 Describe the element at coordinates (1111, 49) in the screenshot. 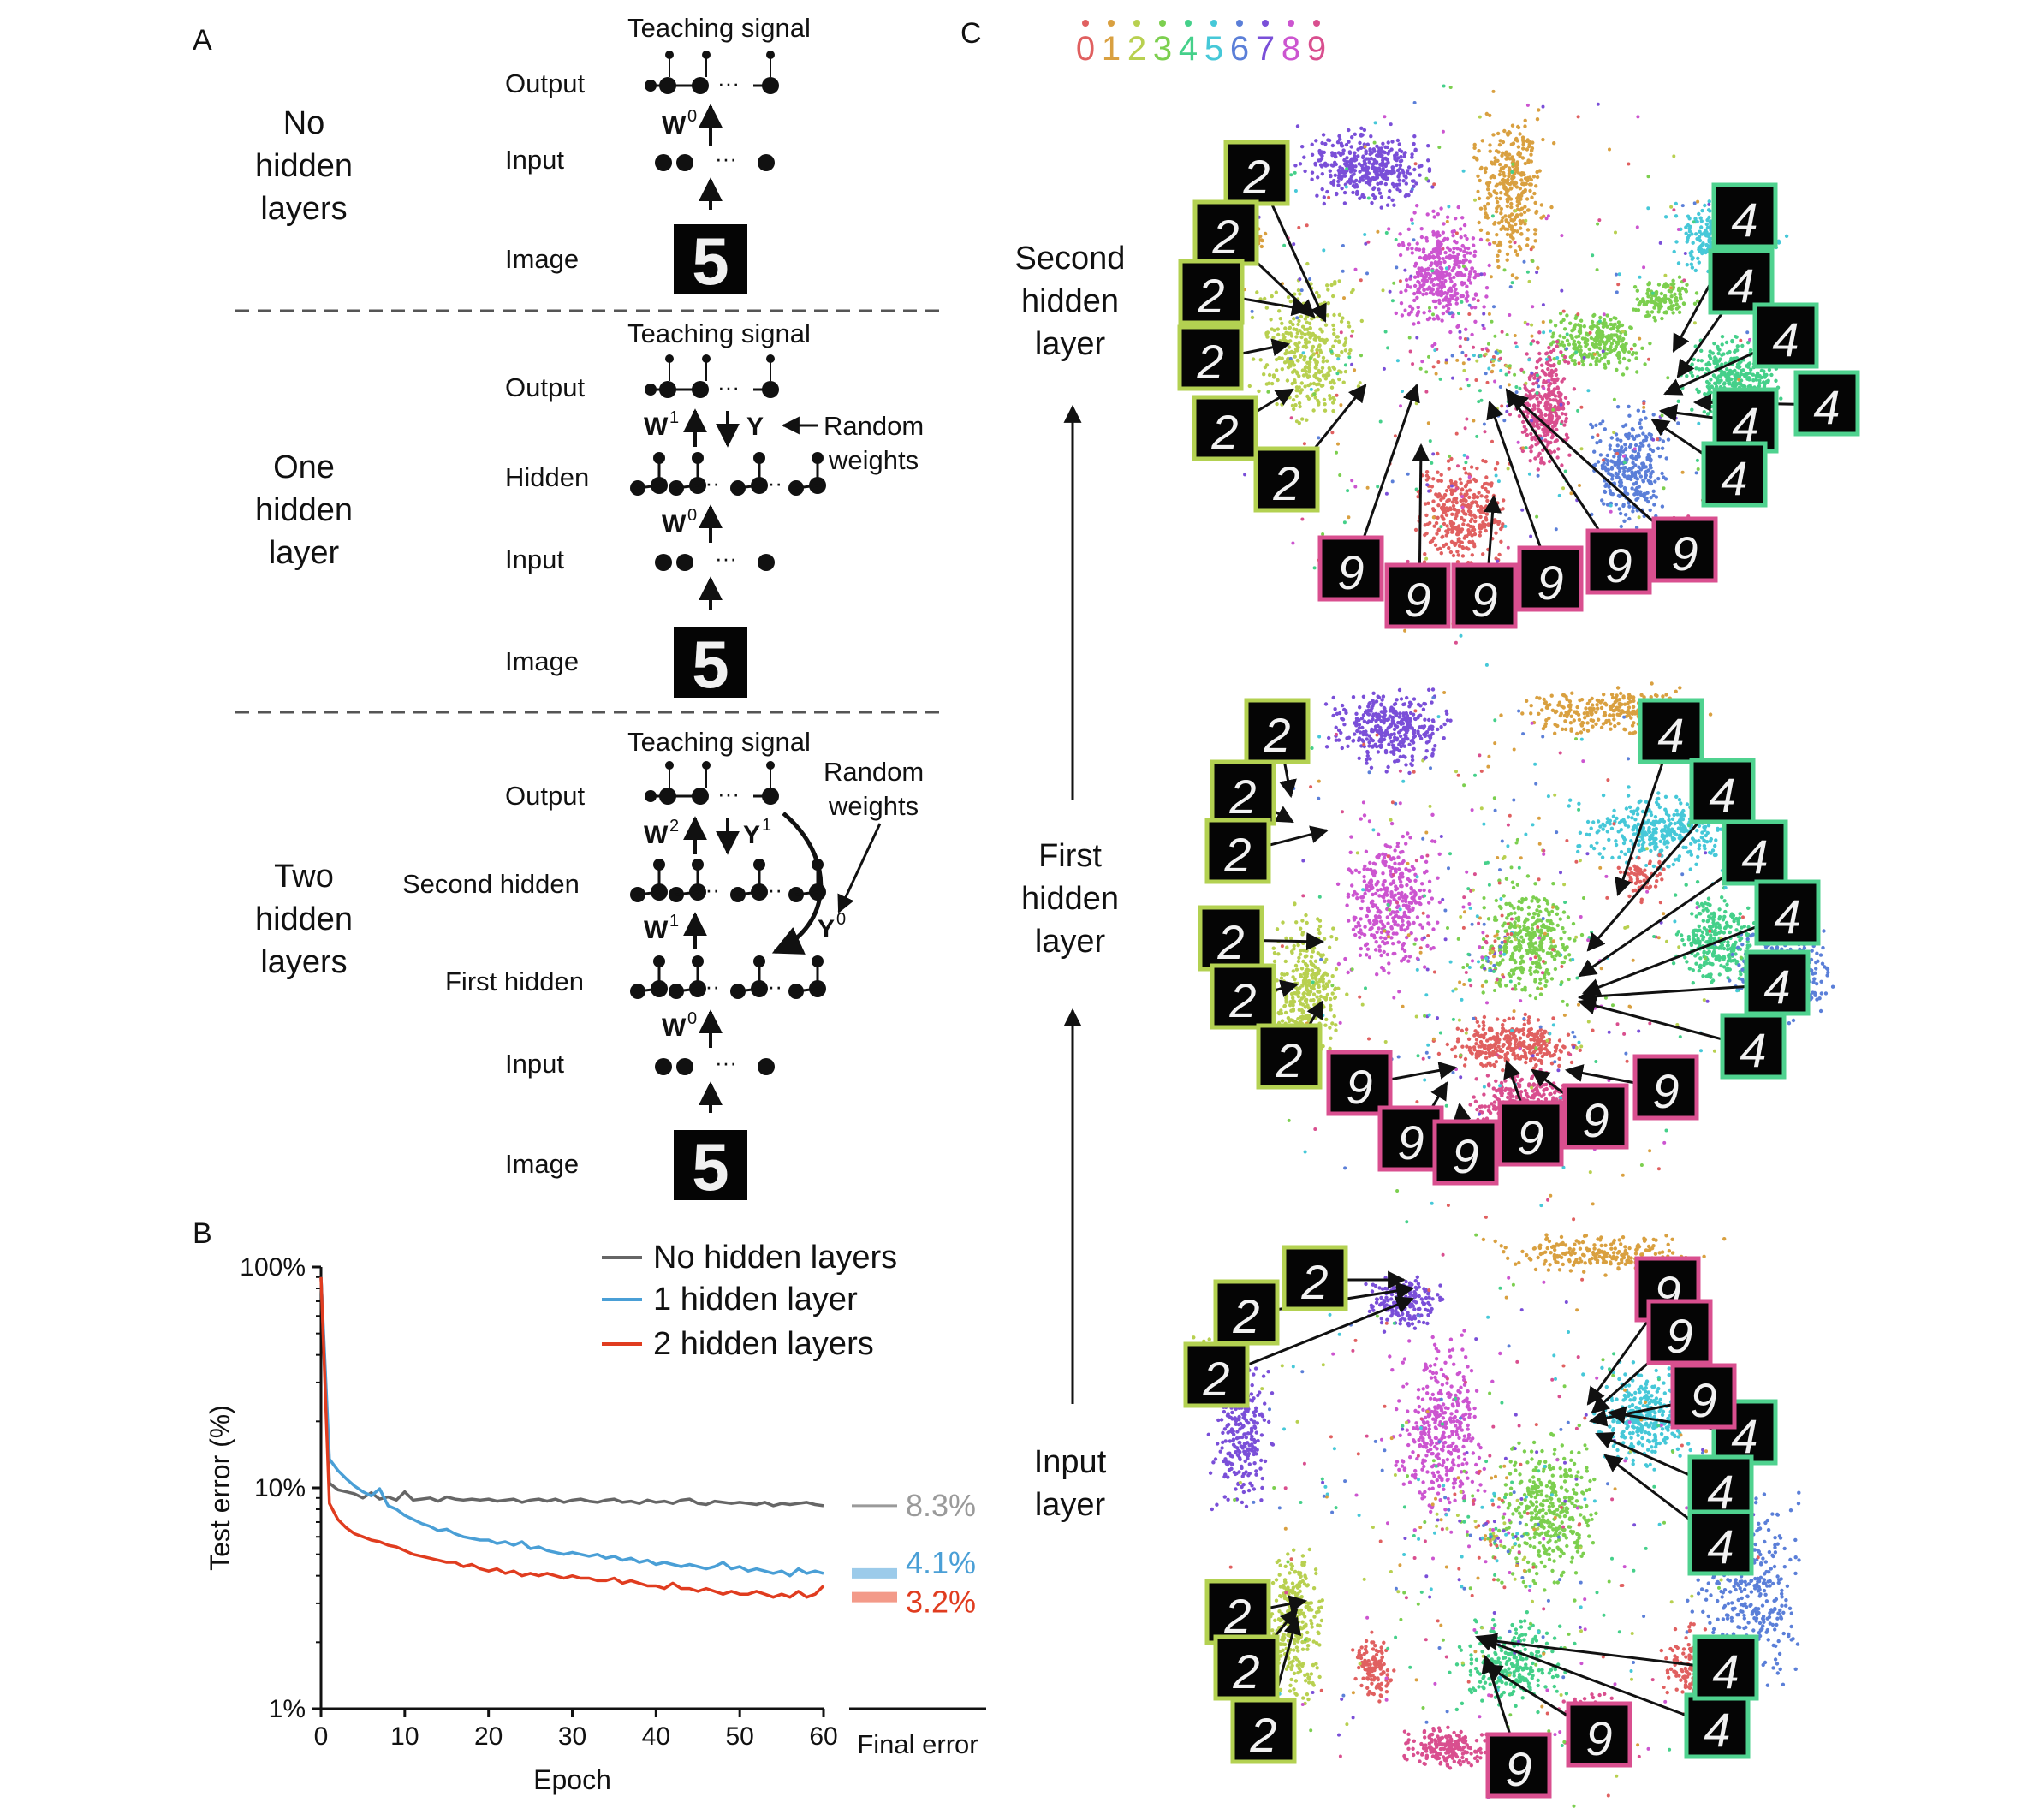

I see `legend-digit: 1` at that location.